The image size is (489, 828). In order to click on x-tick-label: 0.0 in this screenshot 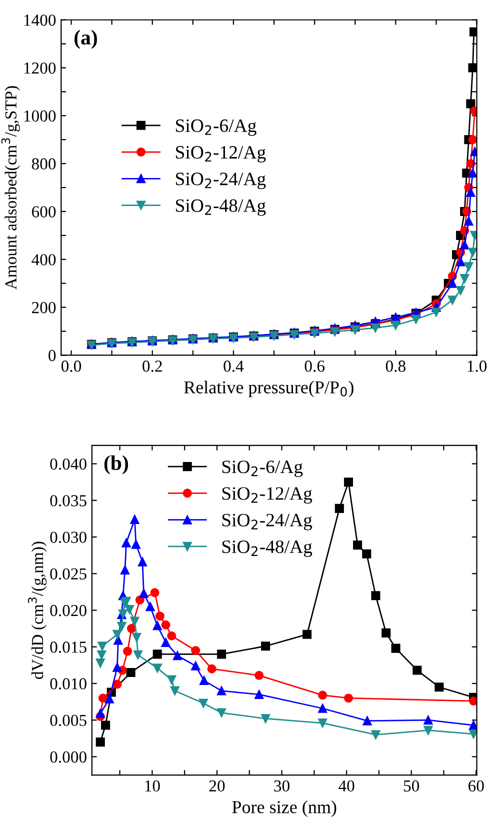, I will do `click(71, 366)`.